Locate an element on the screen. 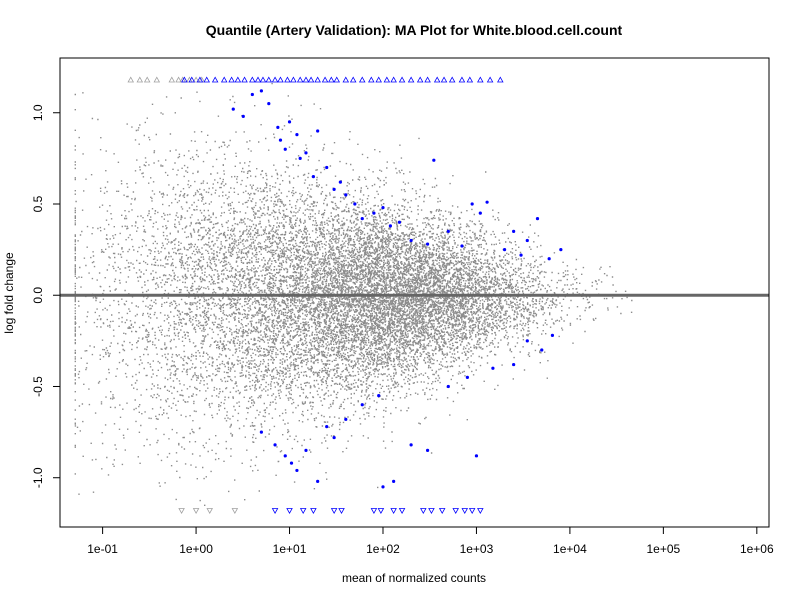 The image size is (800, 600). y-axis: -1.0 -0.5 0.0 0.5 1.0 is located at coordinates (46, 296).